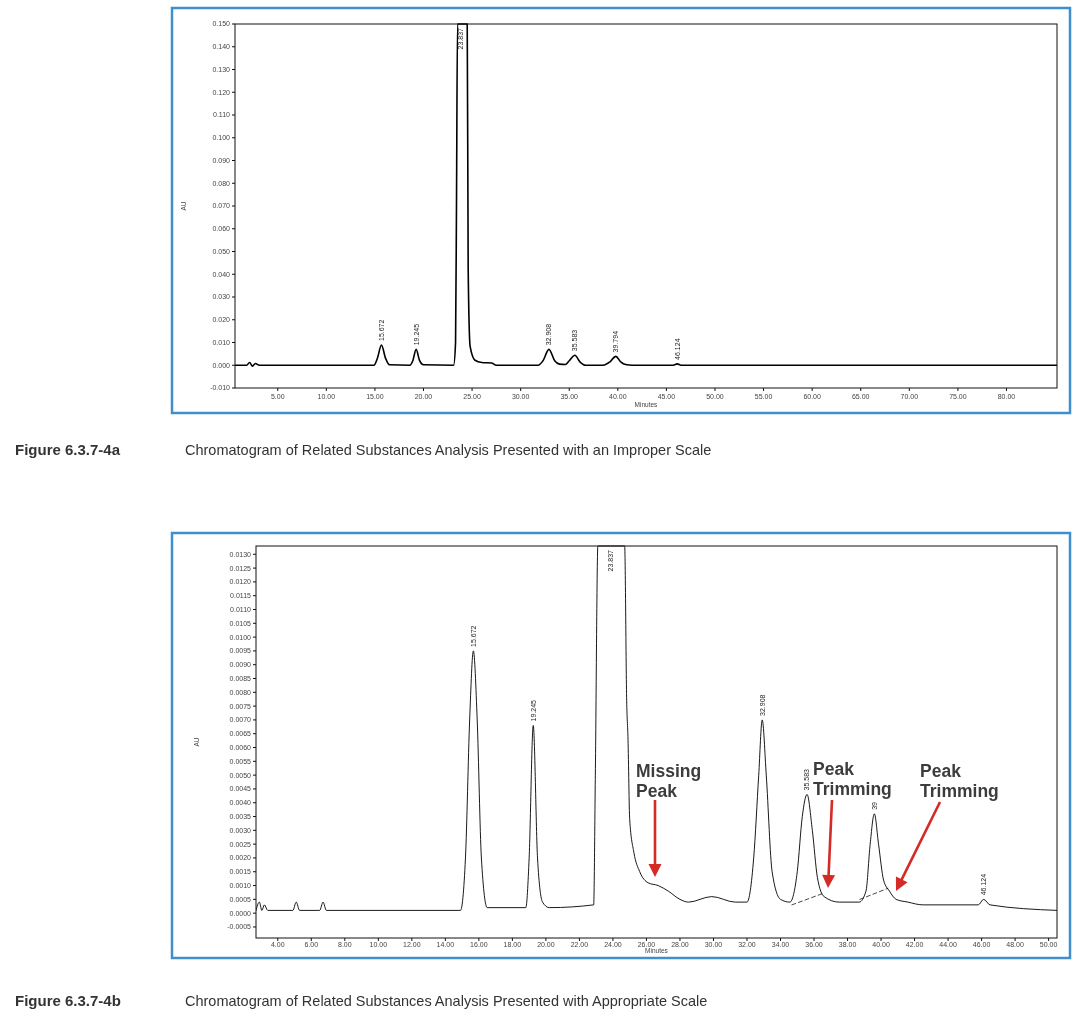 This screenshot has height=1021, width=1080. I want to click on caption: Figure 6.3.7-4b, so click(68, 1000).